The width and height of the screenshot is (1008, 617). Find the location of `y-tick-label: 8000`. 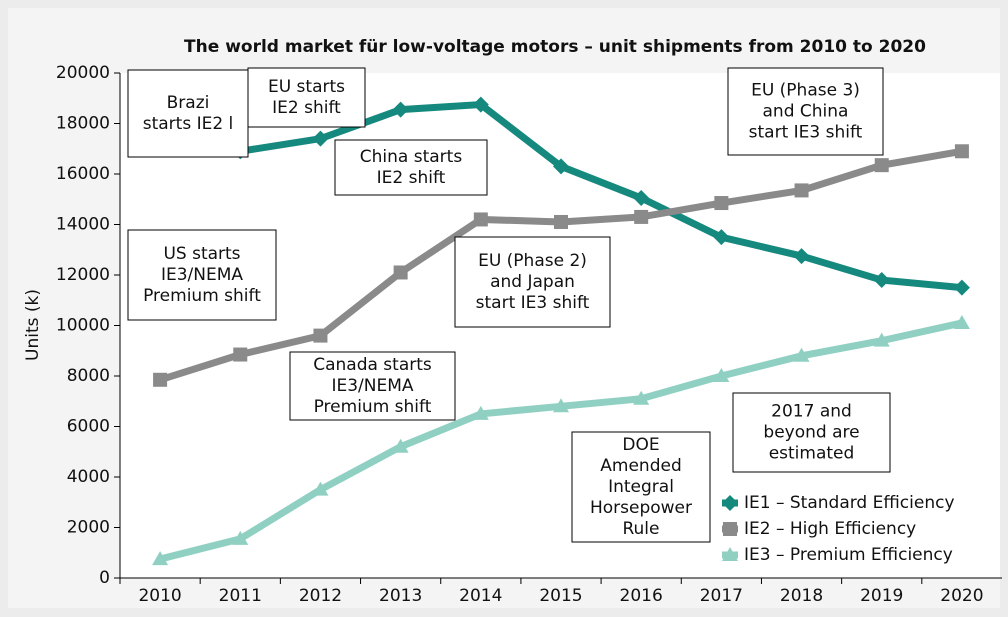

y-tick-label: 8000 is located at coordinates (88, 376).